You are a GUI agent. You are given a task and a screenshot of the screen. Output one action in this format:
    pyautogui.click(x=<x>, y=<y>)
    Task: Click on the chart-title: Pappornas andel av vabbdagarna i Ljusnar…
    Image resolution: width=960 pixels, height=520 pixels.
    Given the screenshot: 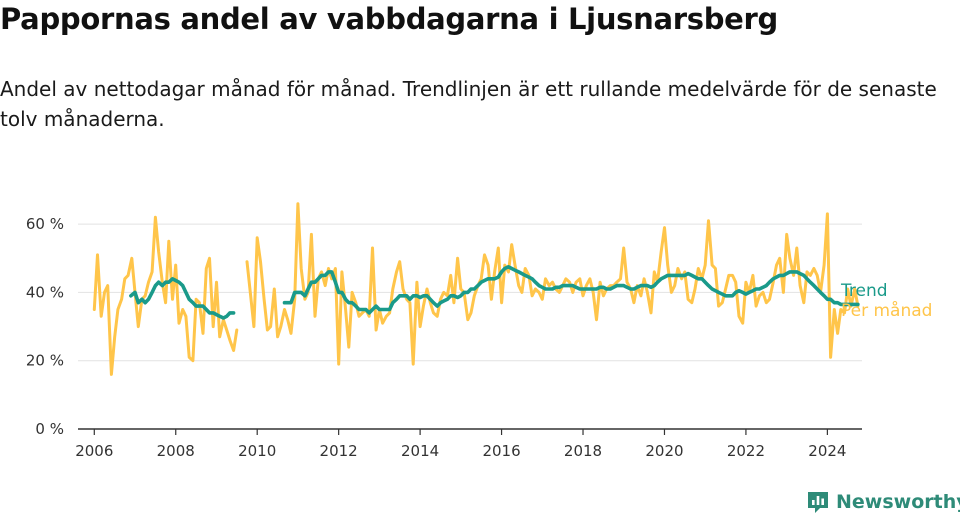 What is the action you would take?
    pyautogui.click(x=389, y=19)
    